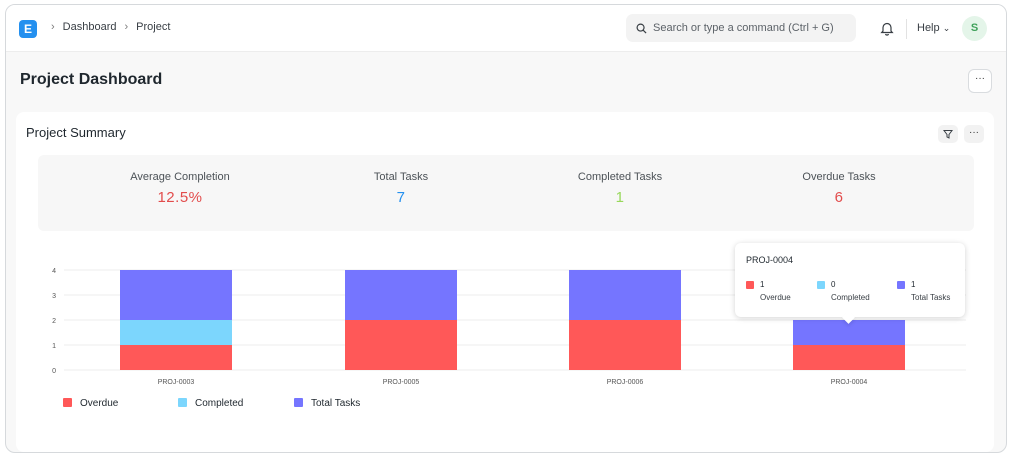  I want to click on y-tick-label: 0, so click(54, 371).